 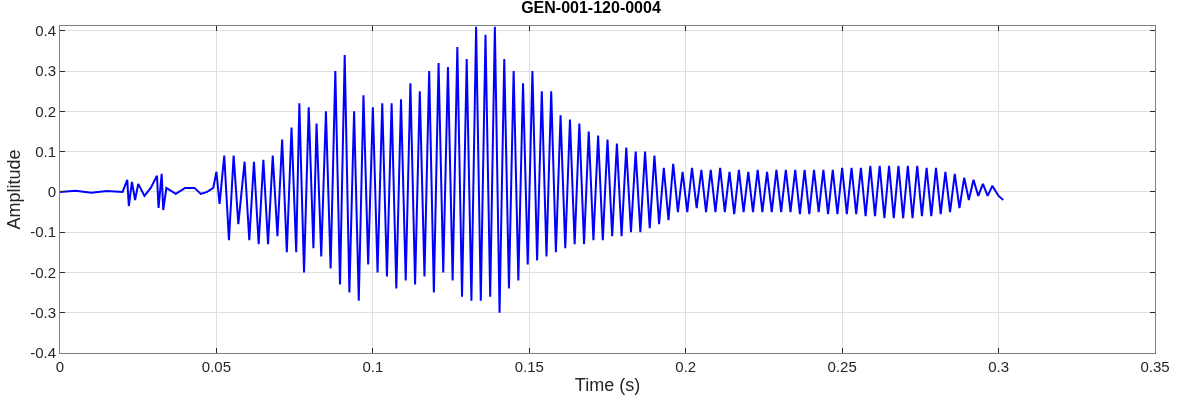 I want to click on x-tick-label: 0.3, so click(x=998, y=366).